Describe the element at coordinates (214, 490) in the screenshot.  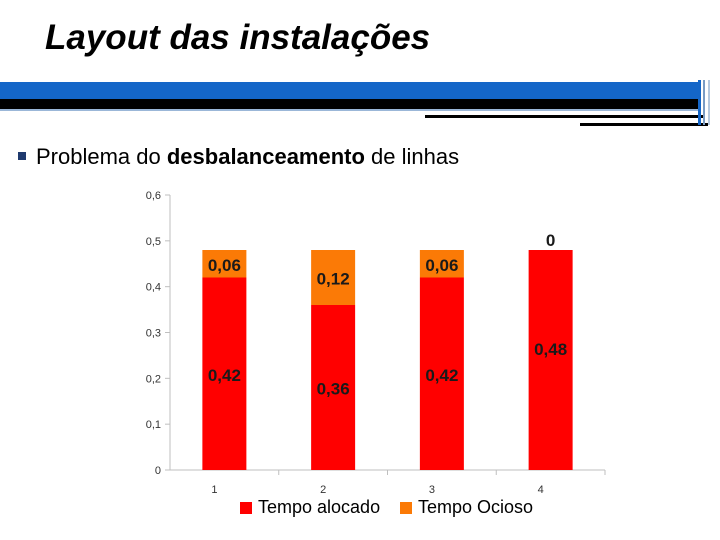
I see `x-tick-label: 1` at that location.